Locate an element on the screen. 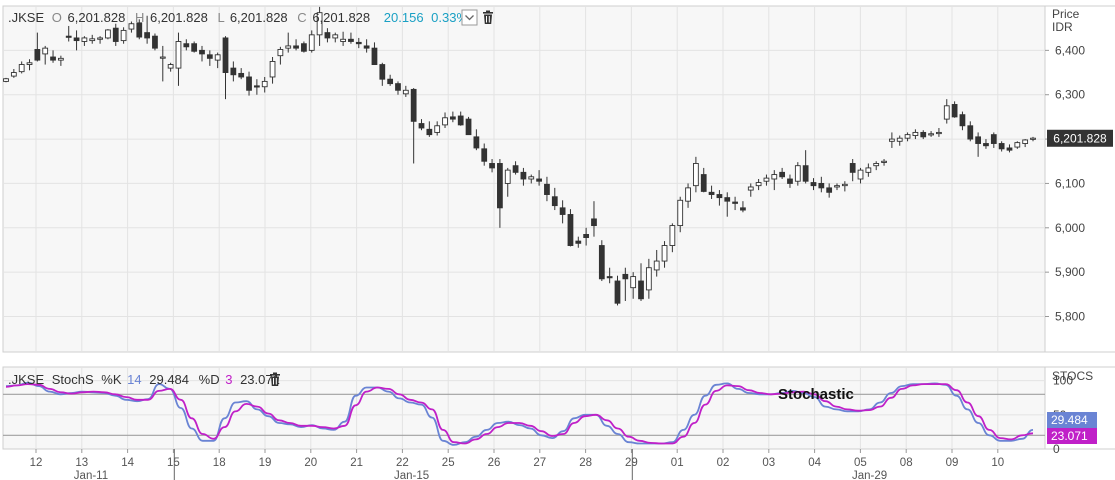 The width and height of the screenshot is (1115, 480). x-tick-label: 04 is located at coordinates (814, 463).